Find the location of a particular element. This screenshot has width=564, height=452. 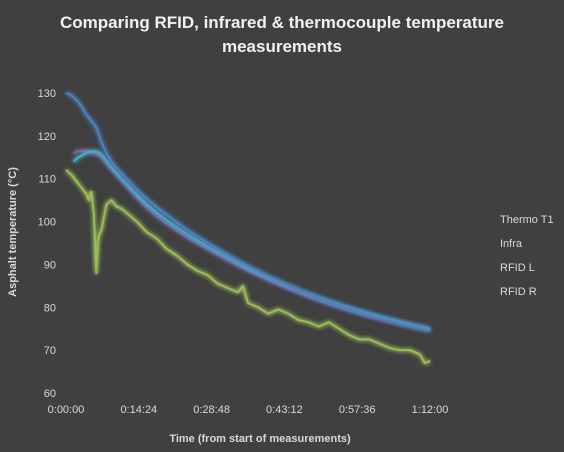

y-tick-label: 100 is located at coordinates (47, 223).